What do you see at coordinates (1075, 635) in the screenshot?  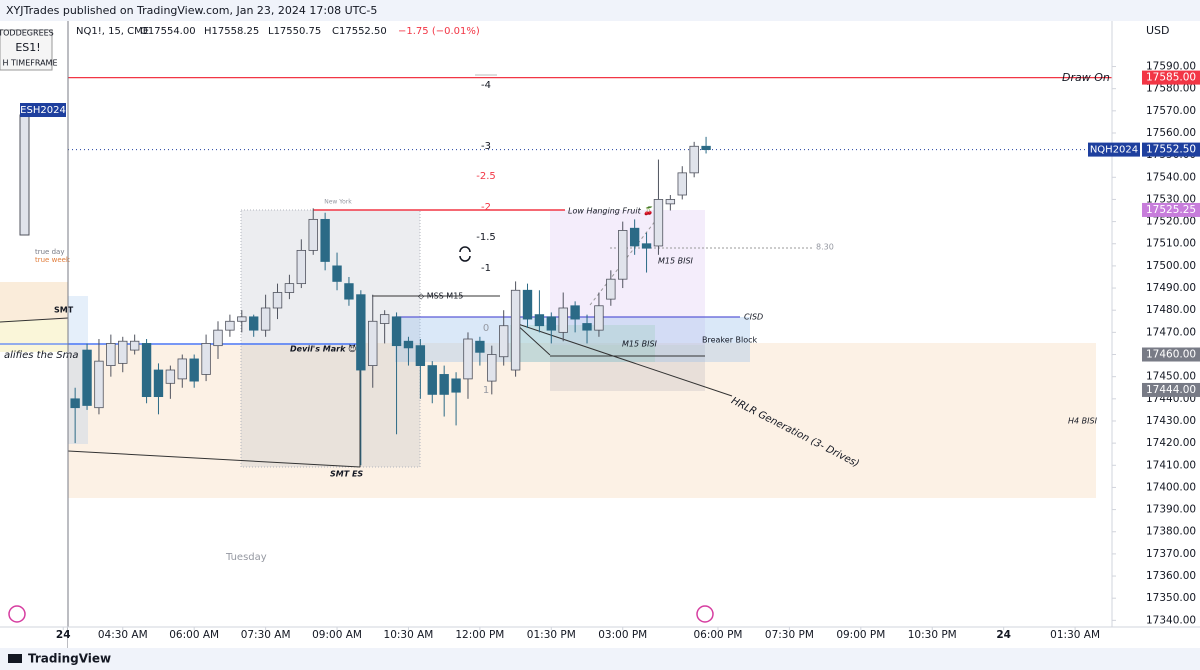 I see `x-tick-label: 01:30 AM` at bounding box center [1075, 635].